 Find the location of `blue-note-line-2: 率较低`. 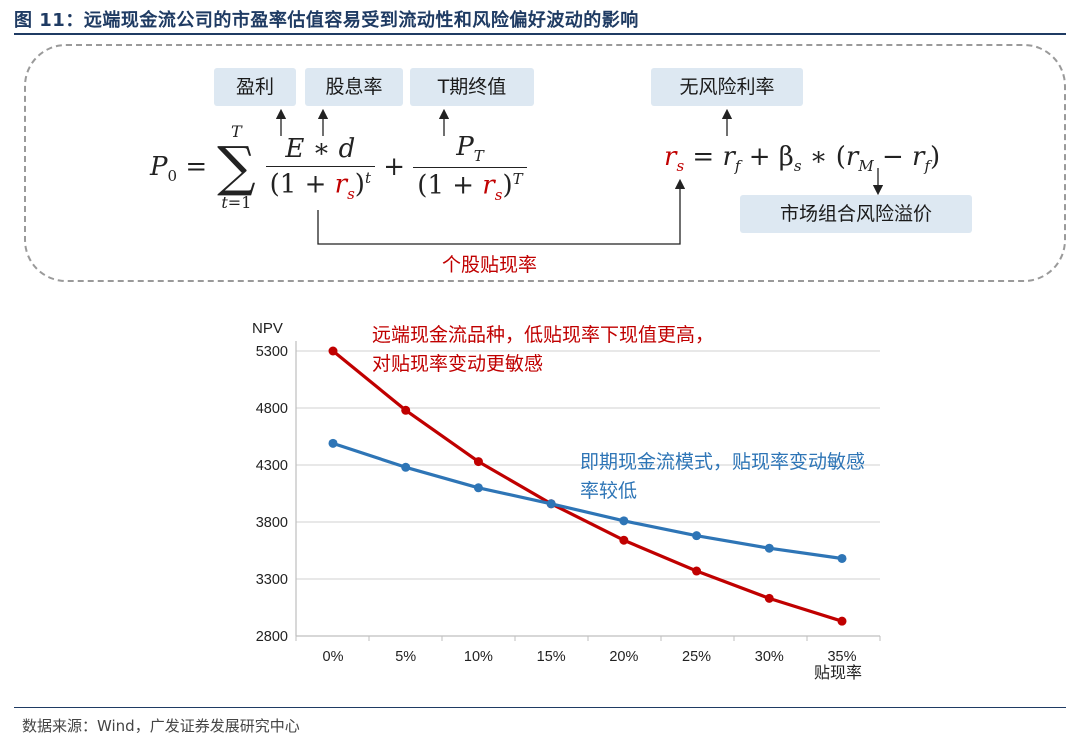

blue-note-line-2: 率较低 is located at coordinates (609, 491).